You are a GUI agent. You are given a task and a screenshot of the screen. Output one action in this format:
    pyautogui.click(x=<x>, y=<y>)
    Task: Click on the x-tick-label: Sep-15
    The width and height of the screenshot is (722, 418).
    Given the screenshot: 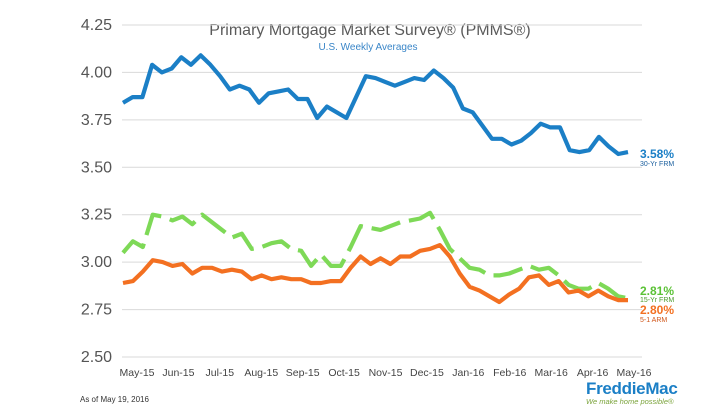 What is the action you would take?
    pyautogui.click(x=303, y=373)
    